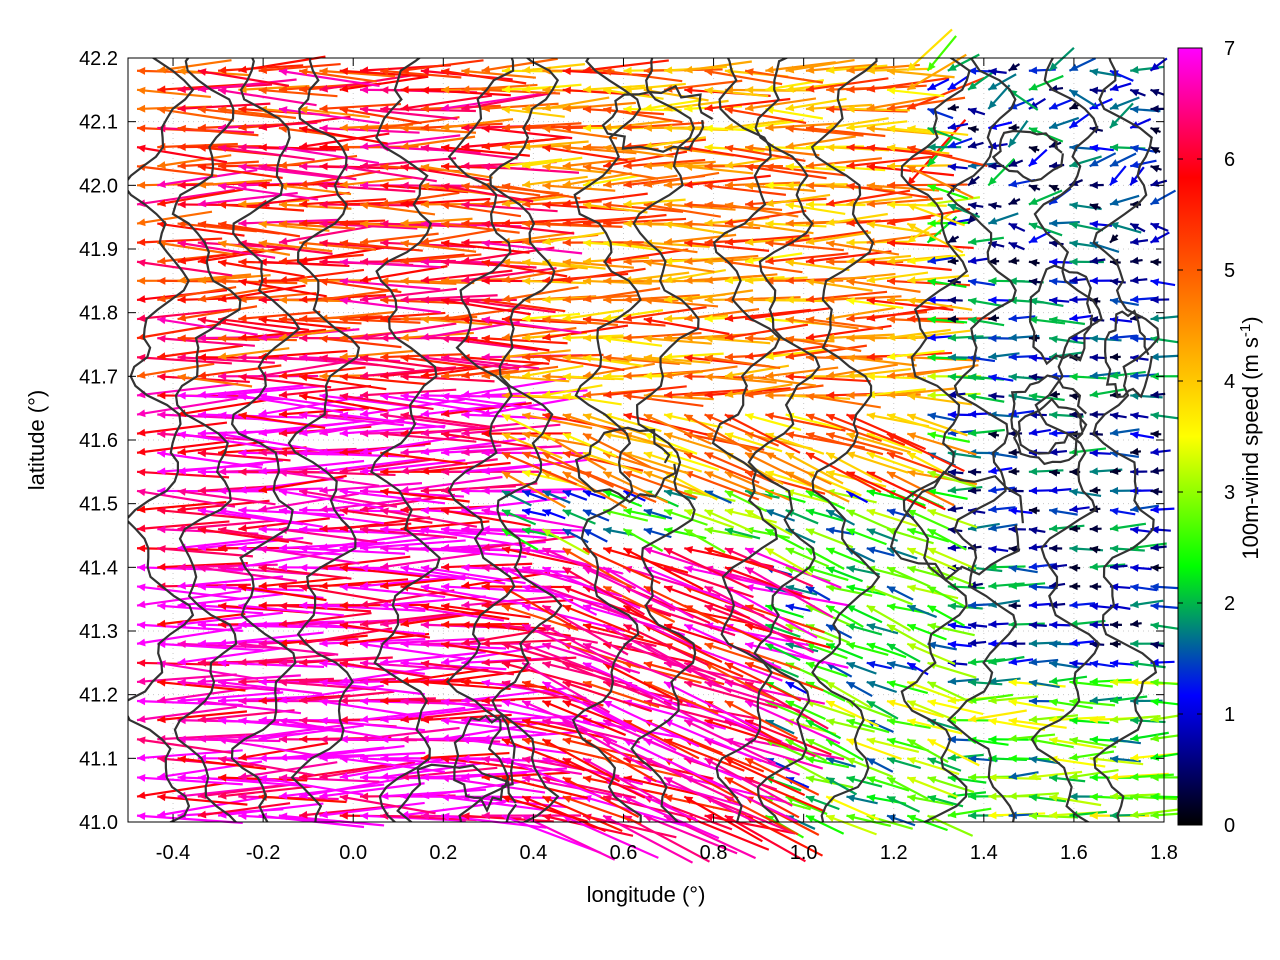 The width and height of the screenshot is (1280, 960). What do you see at coordinates (484, 763) in the screenshot?
I see `terrain-contour` at bounding box center [484, 763].